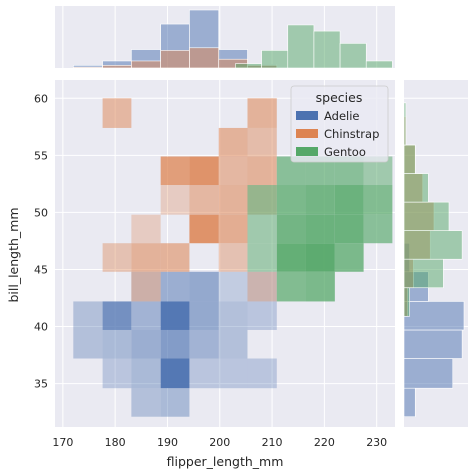 The width and height of the screenshot is (474, 476). I want to click on legend-entry-chinstrap: Chinstrap, so click(337, 134).